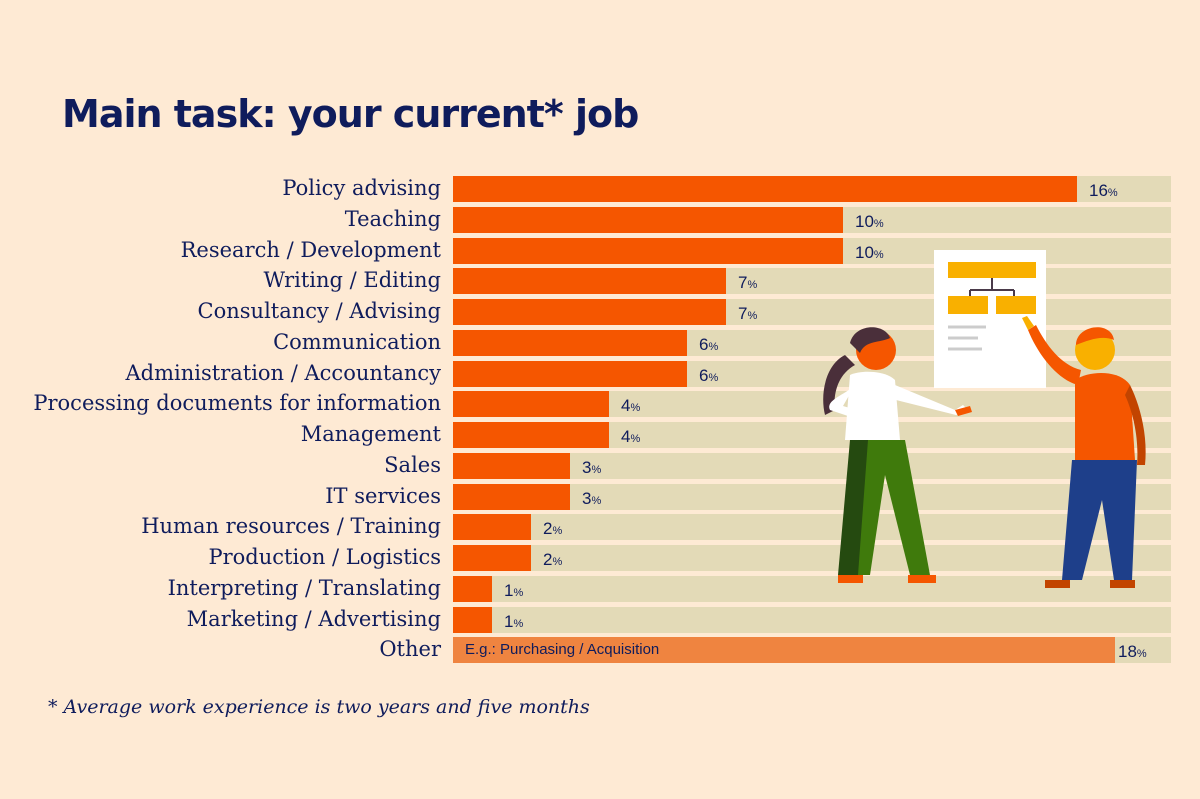 This screenshot has height=799, width=1200. Describe the element at coordinates (370, 434) in the screenshot. I see `category-label: Management` at that location.